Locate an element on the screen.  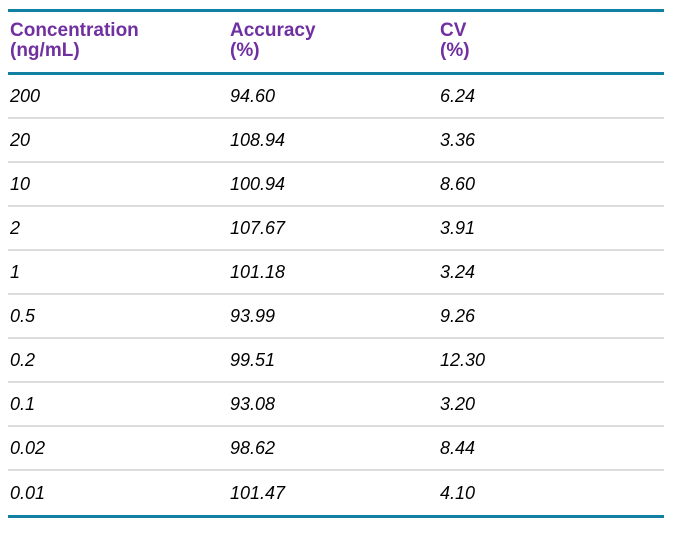
cell-concentration: 0.02 is located at coordinates (28, 448).